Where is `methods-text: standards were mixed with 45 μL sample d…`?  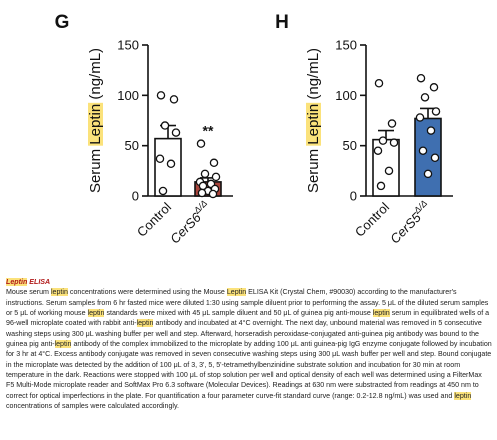
methods-text: standards were mixed with 45 μL sample d… is located at coordinates (238, 313).